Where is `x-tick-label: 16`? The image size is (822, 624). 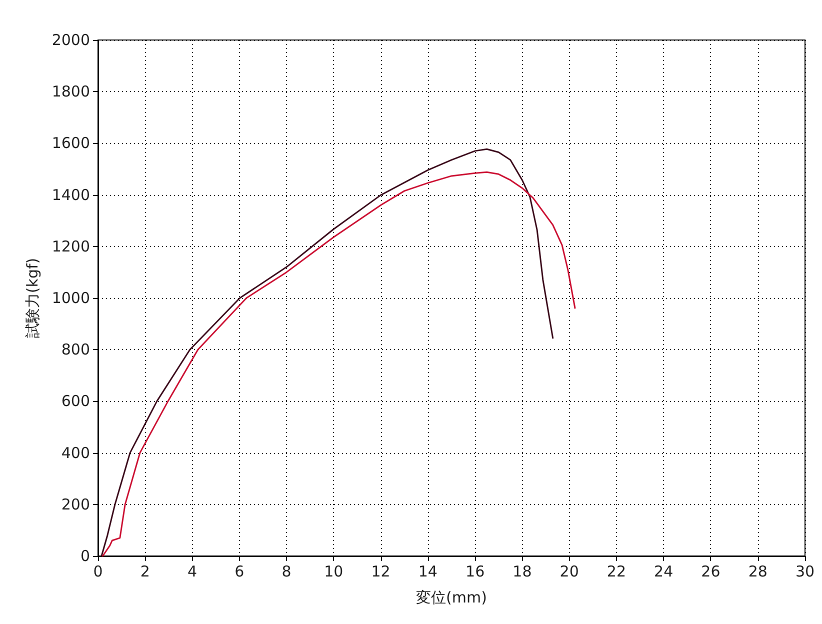 x-tick-label: 16 is located at coordinates (475, 571).